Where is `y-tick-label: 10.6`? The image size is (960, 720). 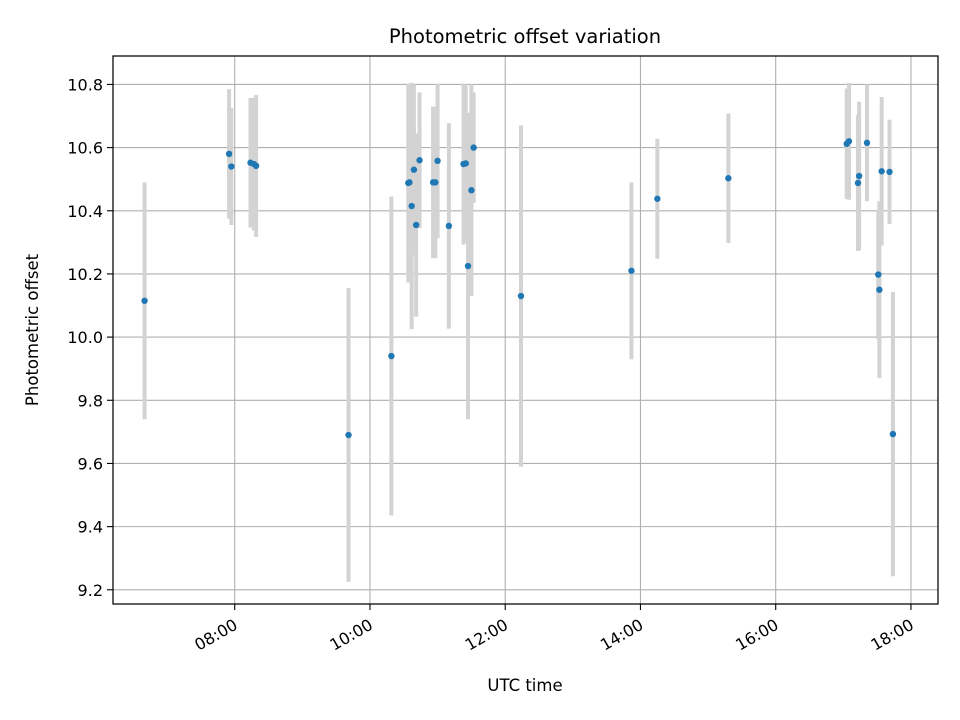
y-tick-label: 10.6 is located at coordinates (85, 148).